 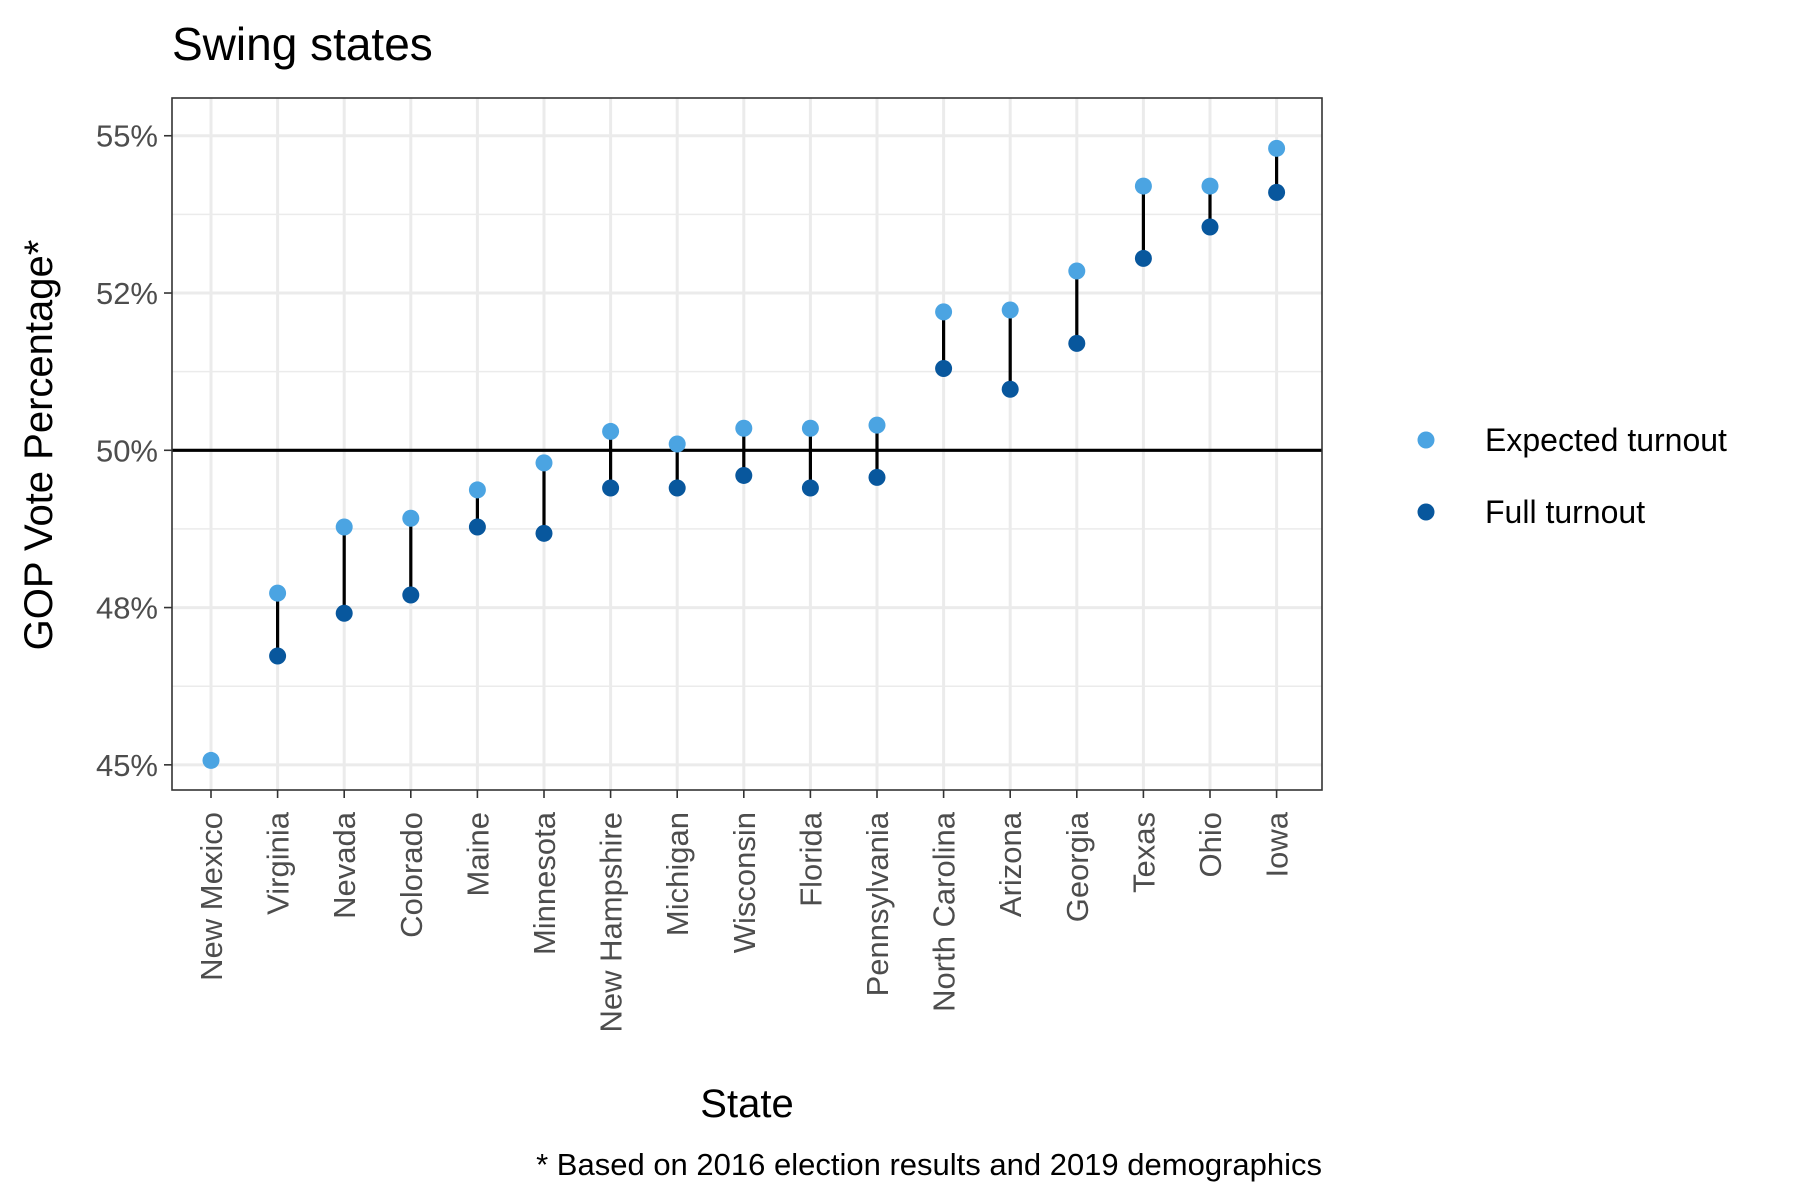 What do you see at coordinates (677, 874) in the screenshot?
I see `x-tick-label: Michigan` at bounding box center [677, 874].